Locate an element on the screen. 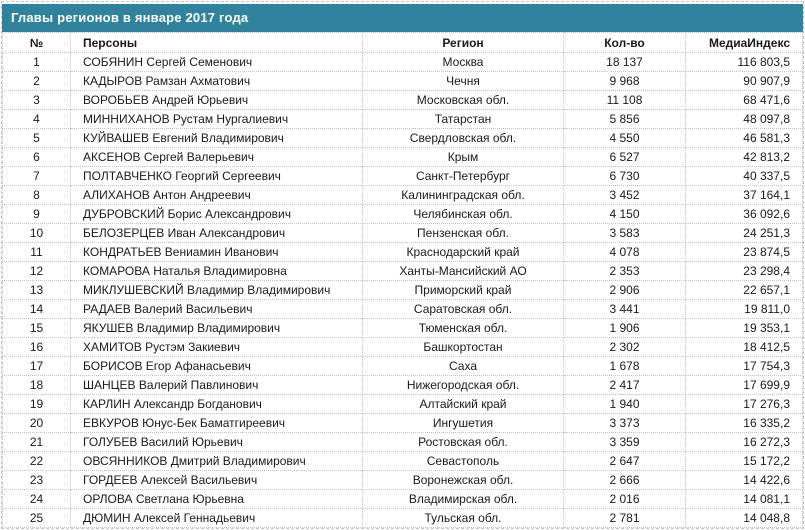 Image resolution: width=805 pixels, height=530 pixels. cell-count: 1 906 is located at coordinates (624, 328).